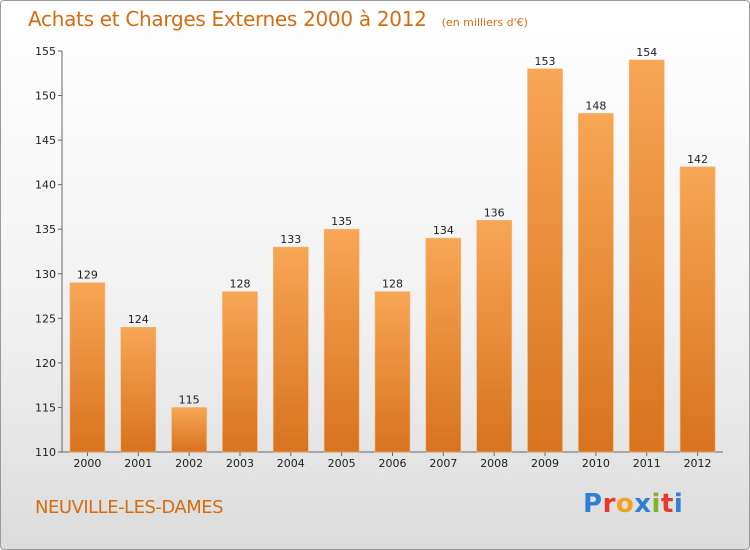  What do you see at coordinates (545, 61) in the screenshot?
I see `data-label-2009: 153` at bounding box center [545, 61].